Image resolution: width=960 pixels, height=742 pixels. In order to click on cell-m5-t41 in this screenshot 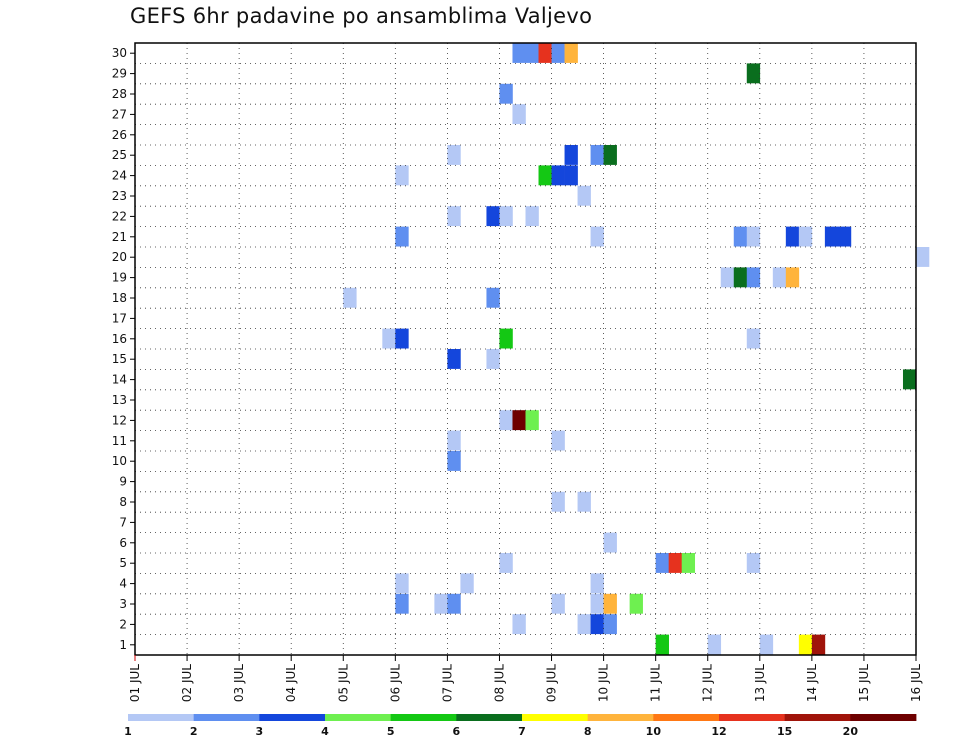, I will do `click(675, 563)`.